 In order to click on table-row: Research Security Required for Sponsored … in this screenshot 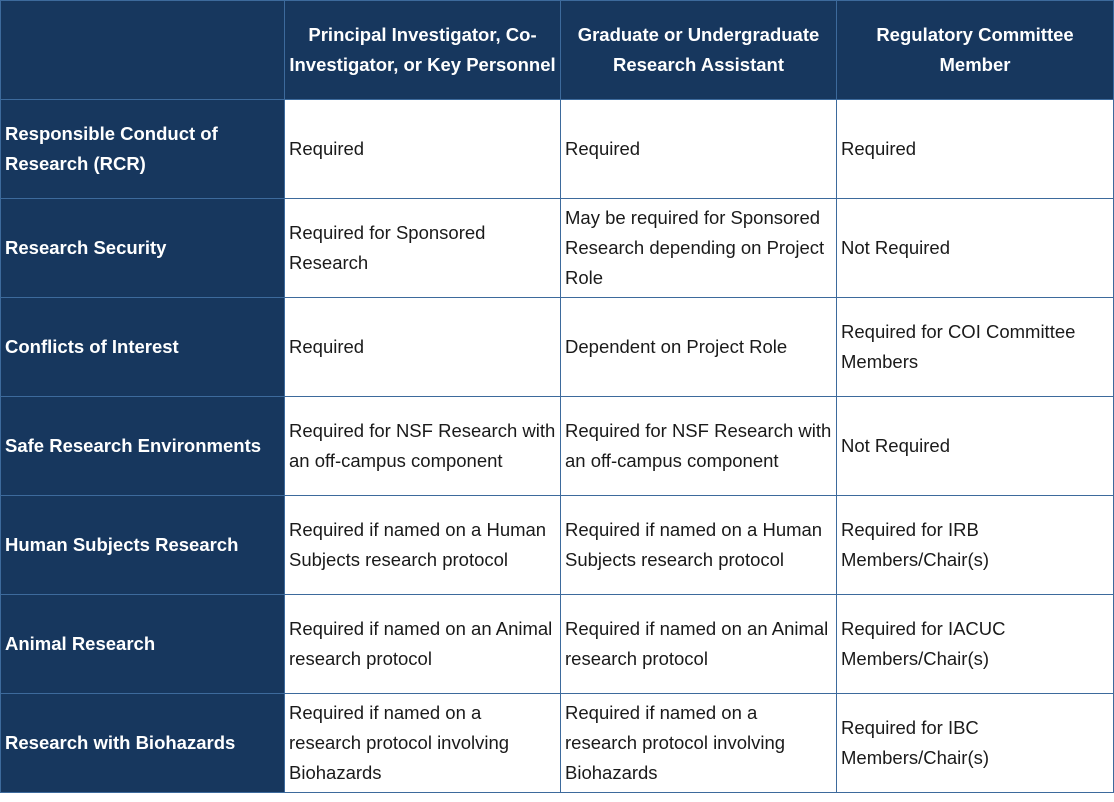, I will do `click(557, 248)`.